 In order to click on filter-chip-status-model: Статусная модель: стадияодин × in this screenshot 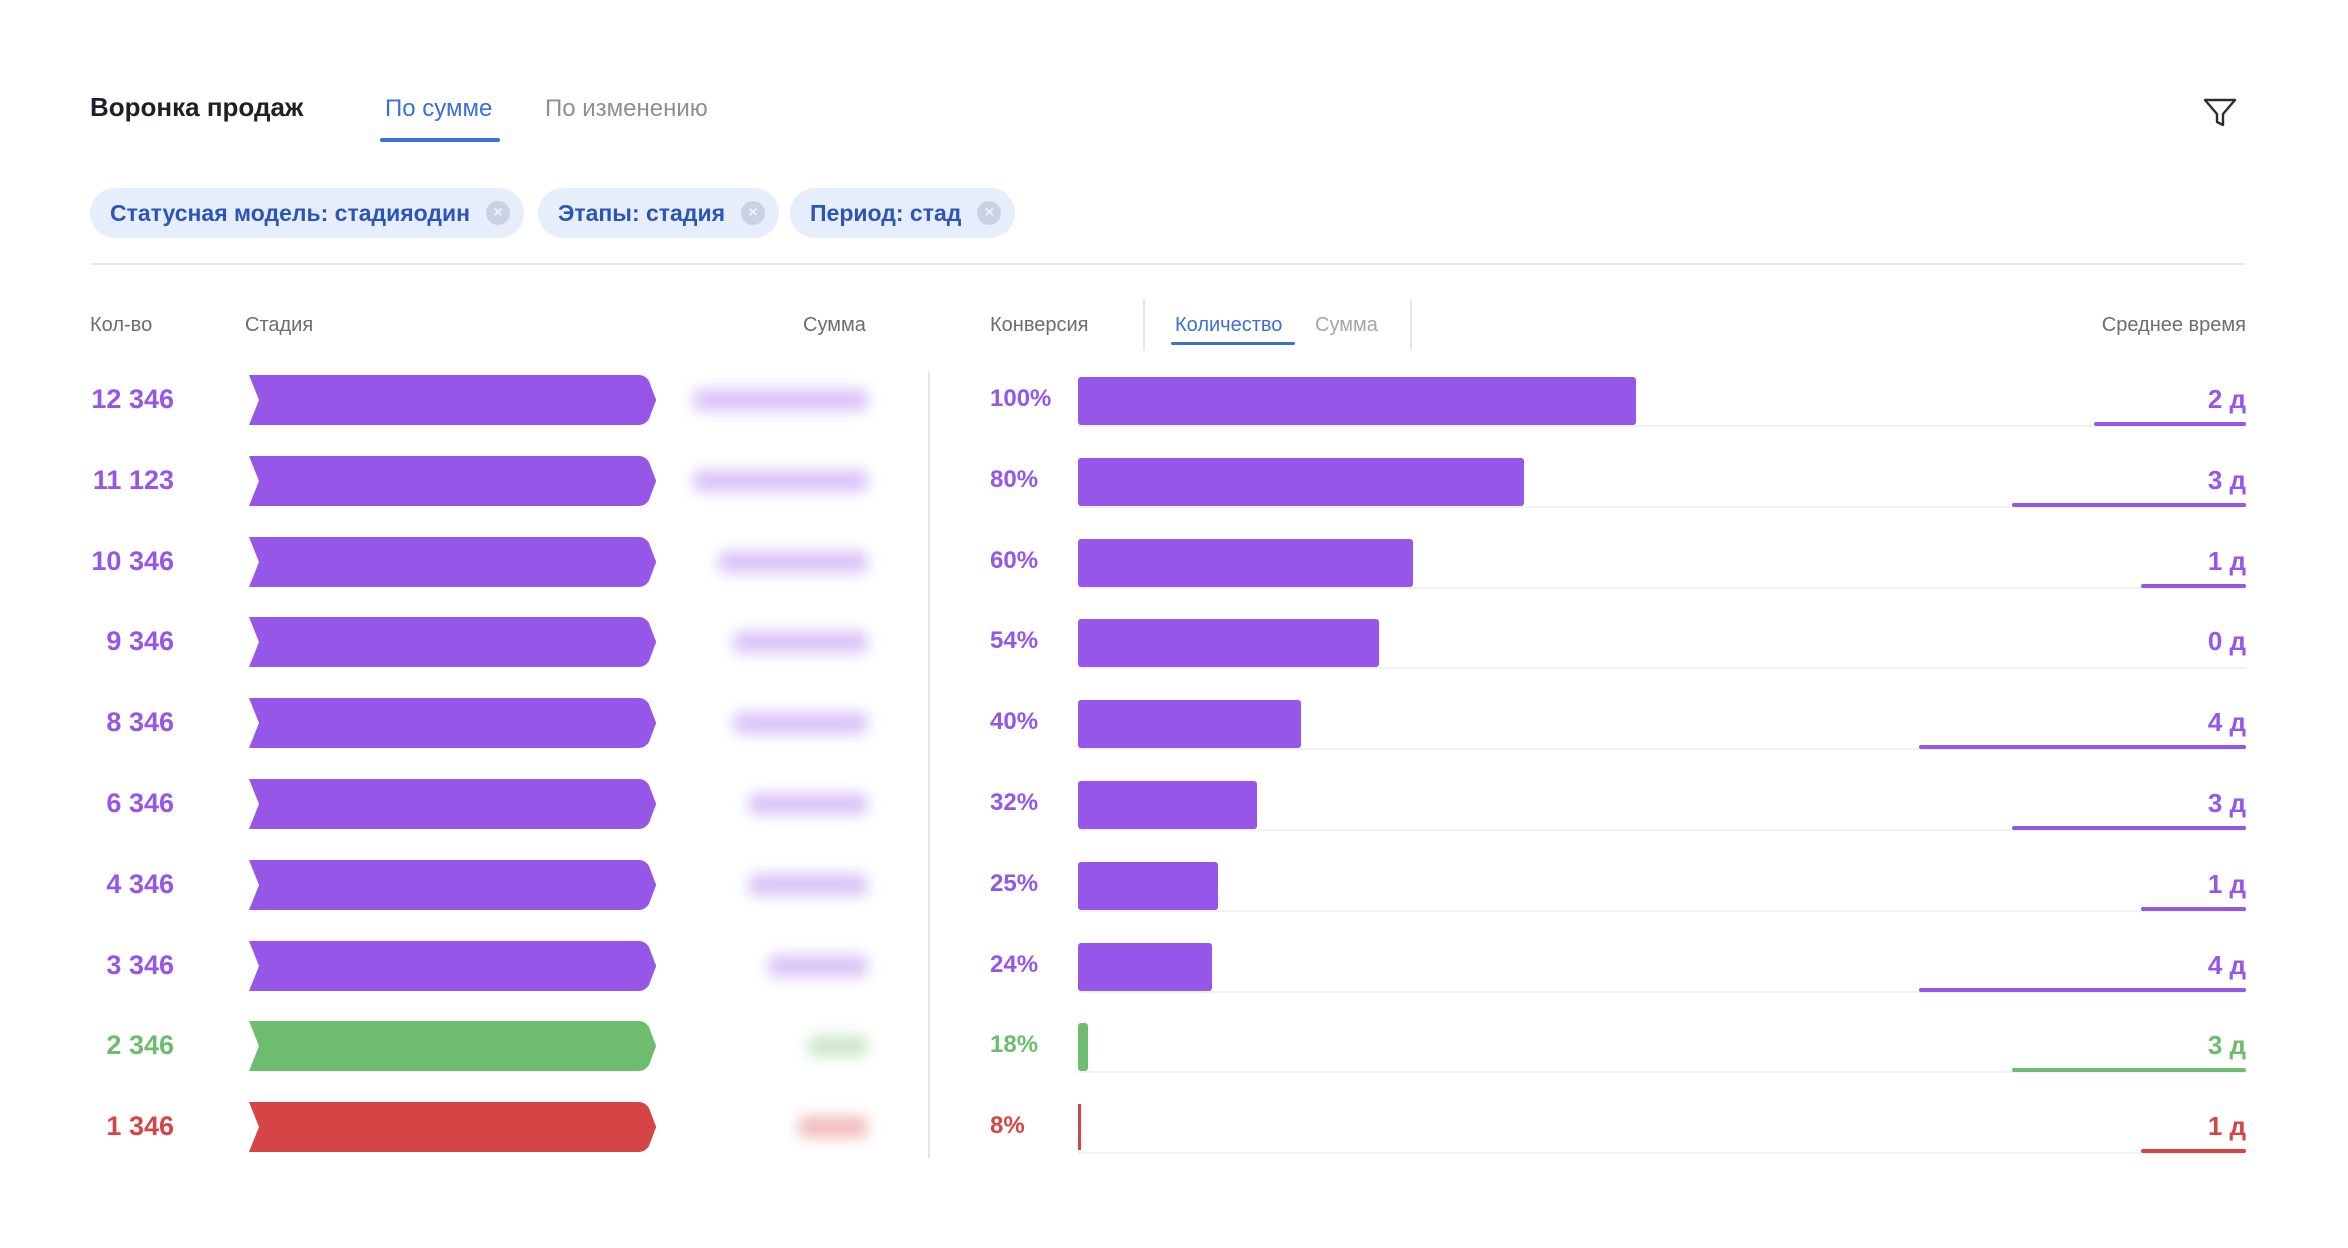, I will do `click(307, 213)`.